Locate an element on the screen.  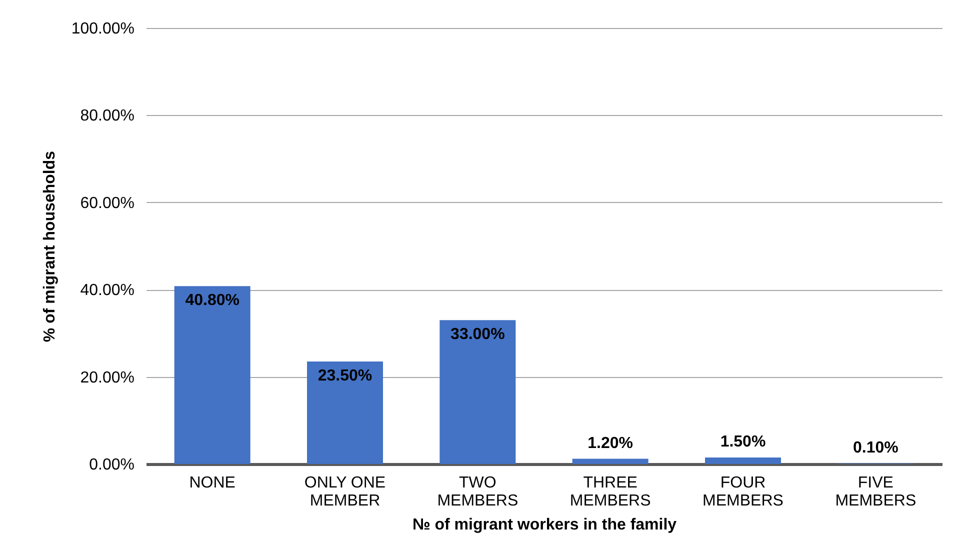
y-tick-label: 40.00% is located at coordinates (107, 291).